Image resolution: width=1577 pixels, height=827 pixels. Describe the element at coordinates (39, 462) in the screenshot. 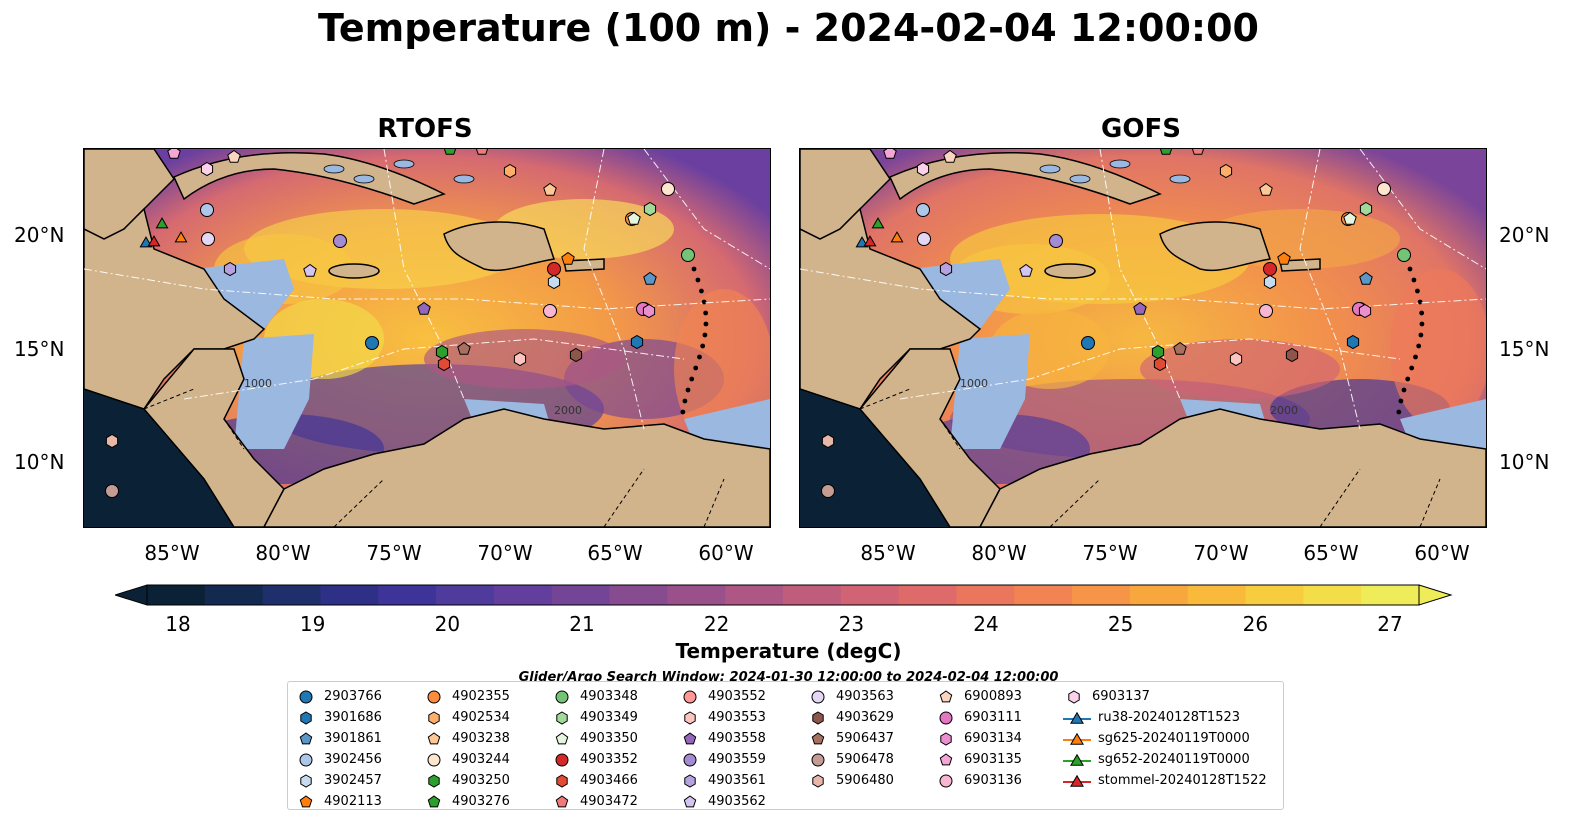

I see `lat-label-10n: 10°N` at that location.